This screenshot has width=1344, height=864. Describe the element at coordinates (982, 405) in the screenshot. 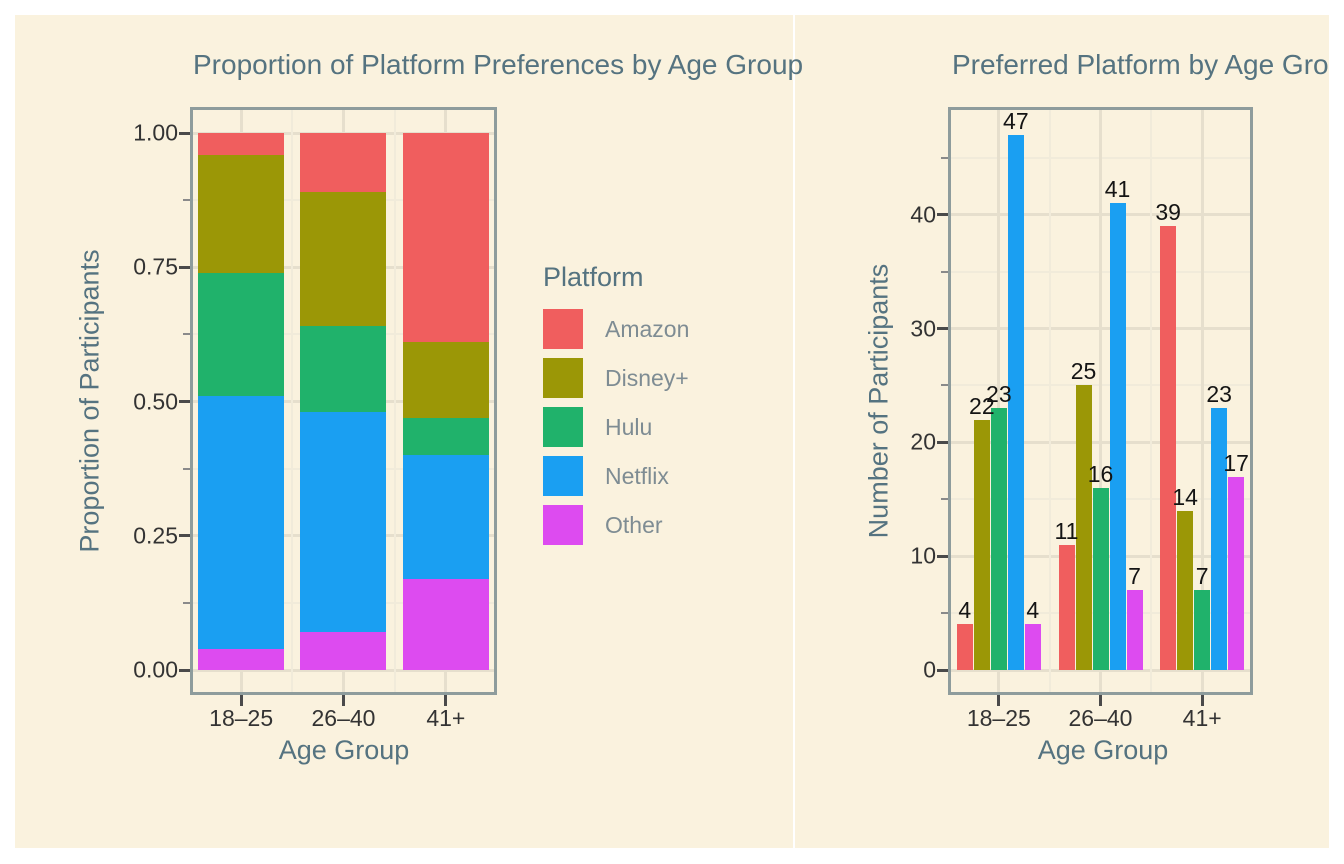

I see `bar-value-label: 22` at that location.